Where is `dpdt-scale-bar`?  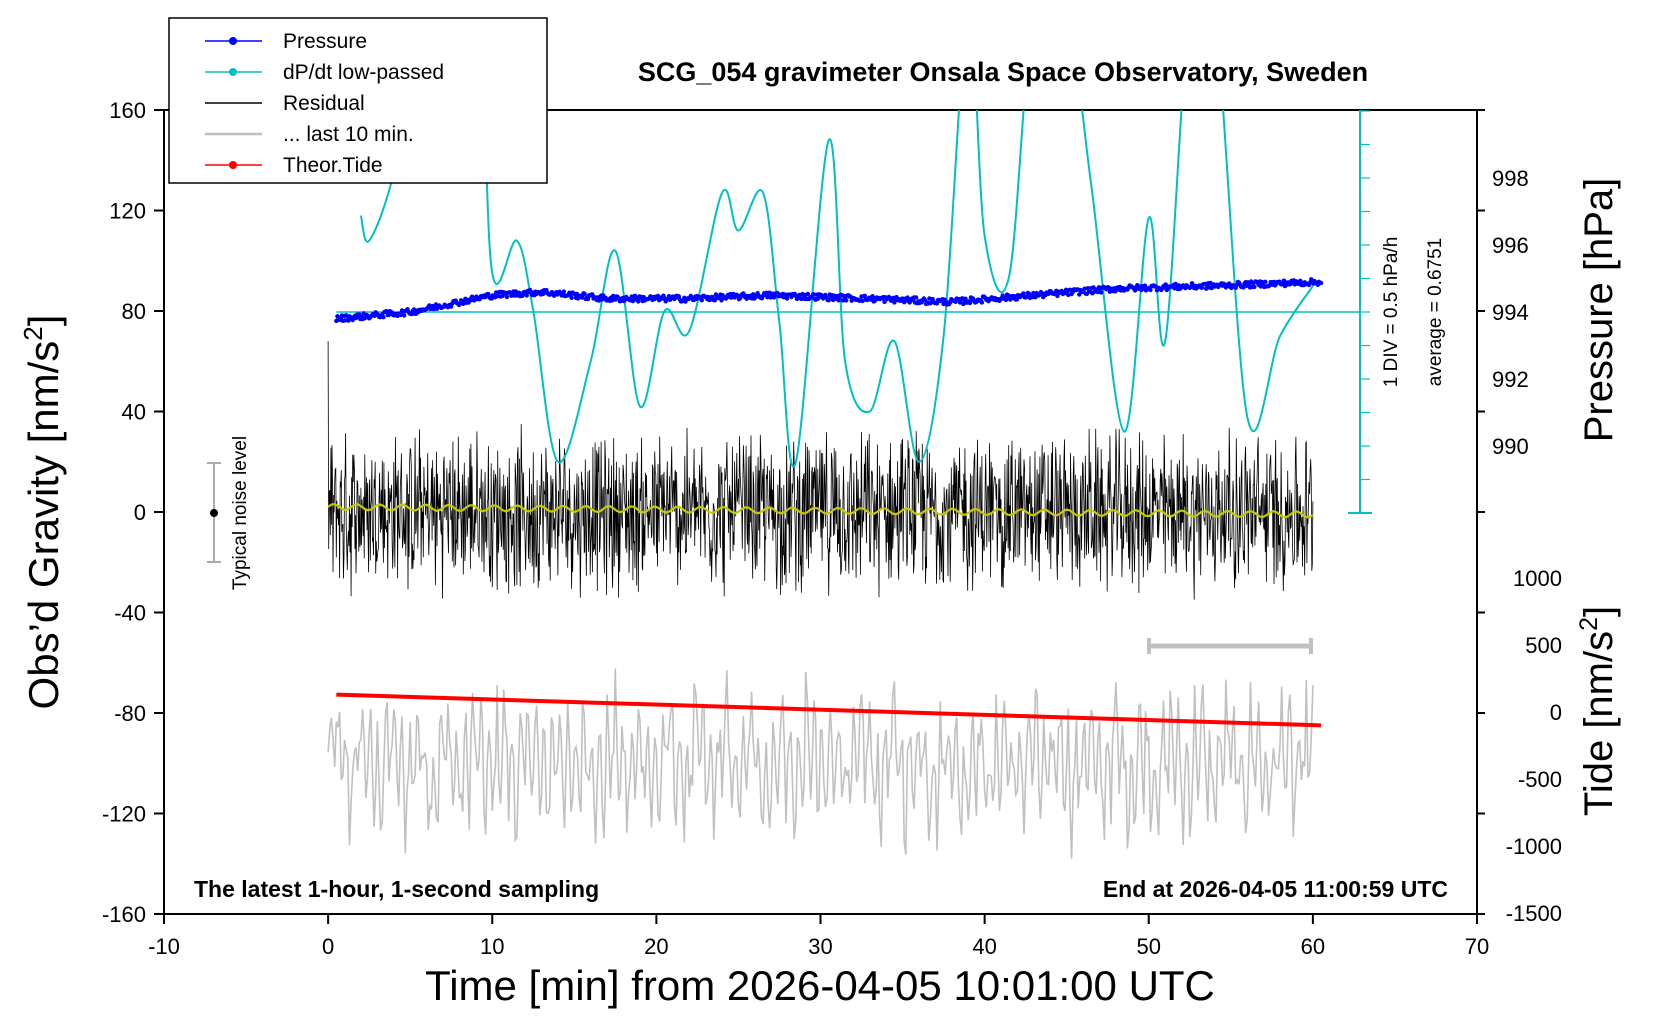
dpdt-scale-bar is located at coordinates (1360, 312).